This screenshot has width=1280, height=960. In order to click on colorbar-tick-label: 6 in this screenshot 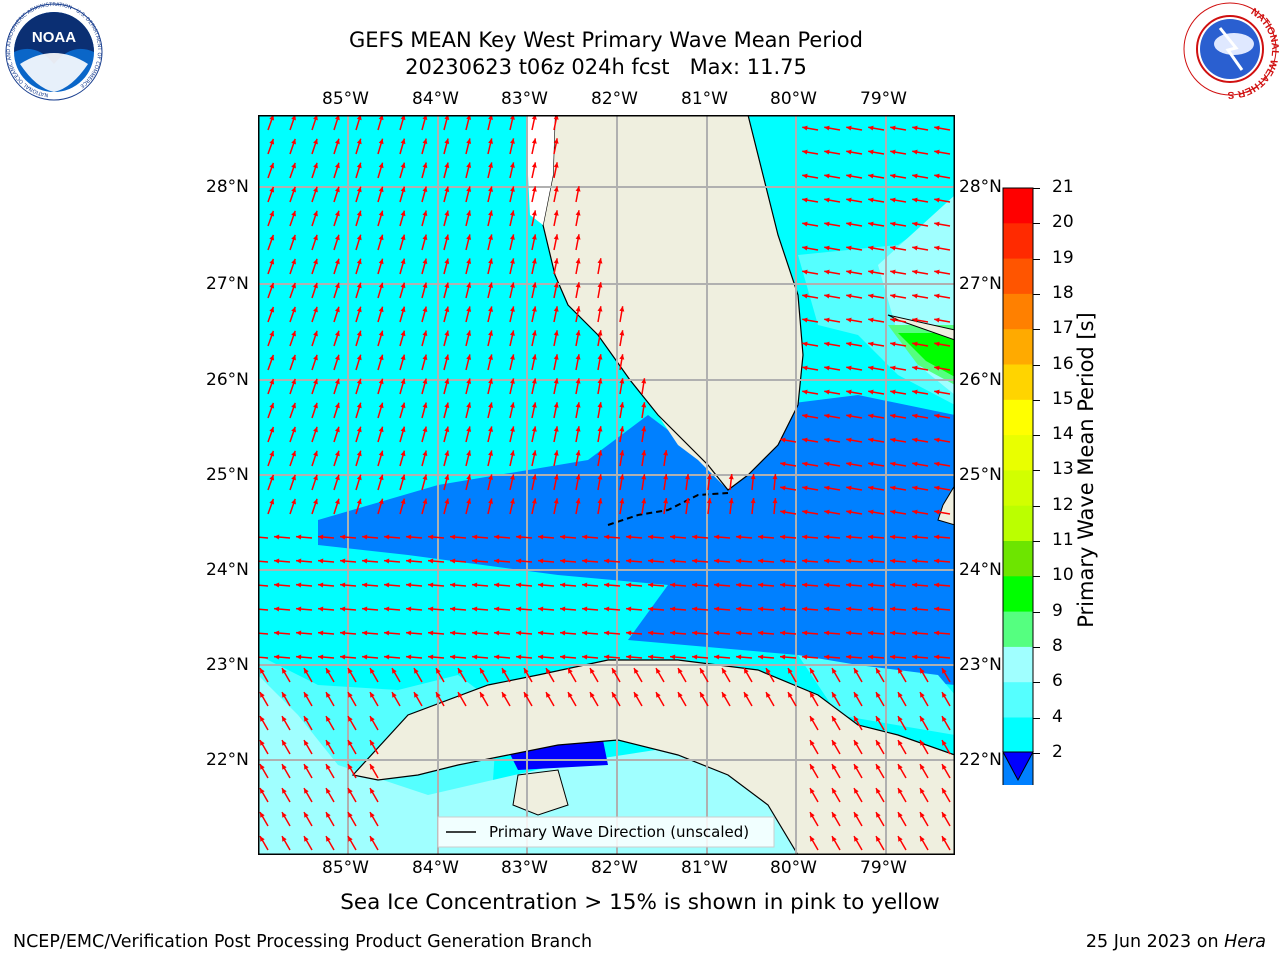, I will do `click(1057, 681)`.